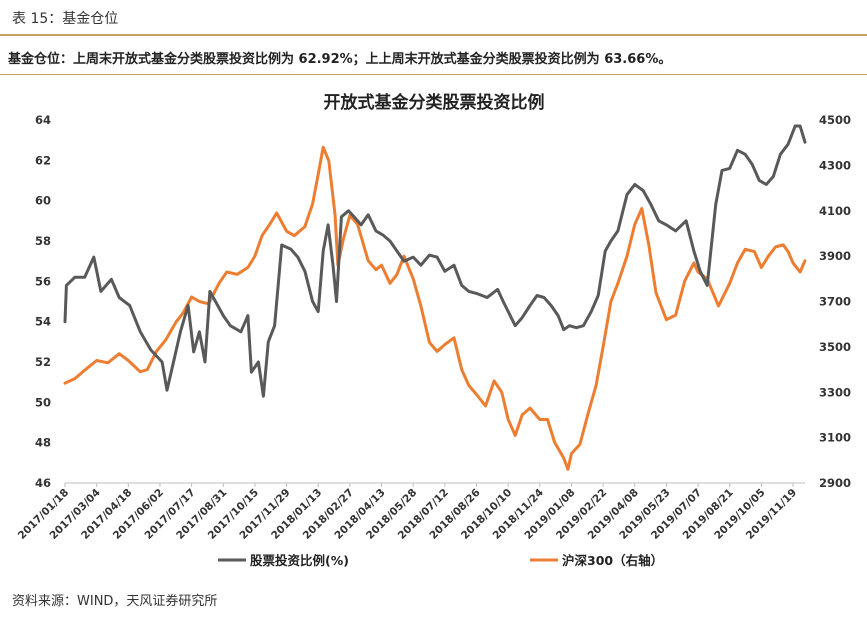  What do you see at coordinates (433, 74) in the screenshot?
I see `headline-rule` at bounding box center [433, 74].